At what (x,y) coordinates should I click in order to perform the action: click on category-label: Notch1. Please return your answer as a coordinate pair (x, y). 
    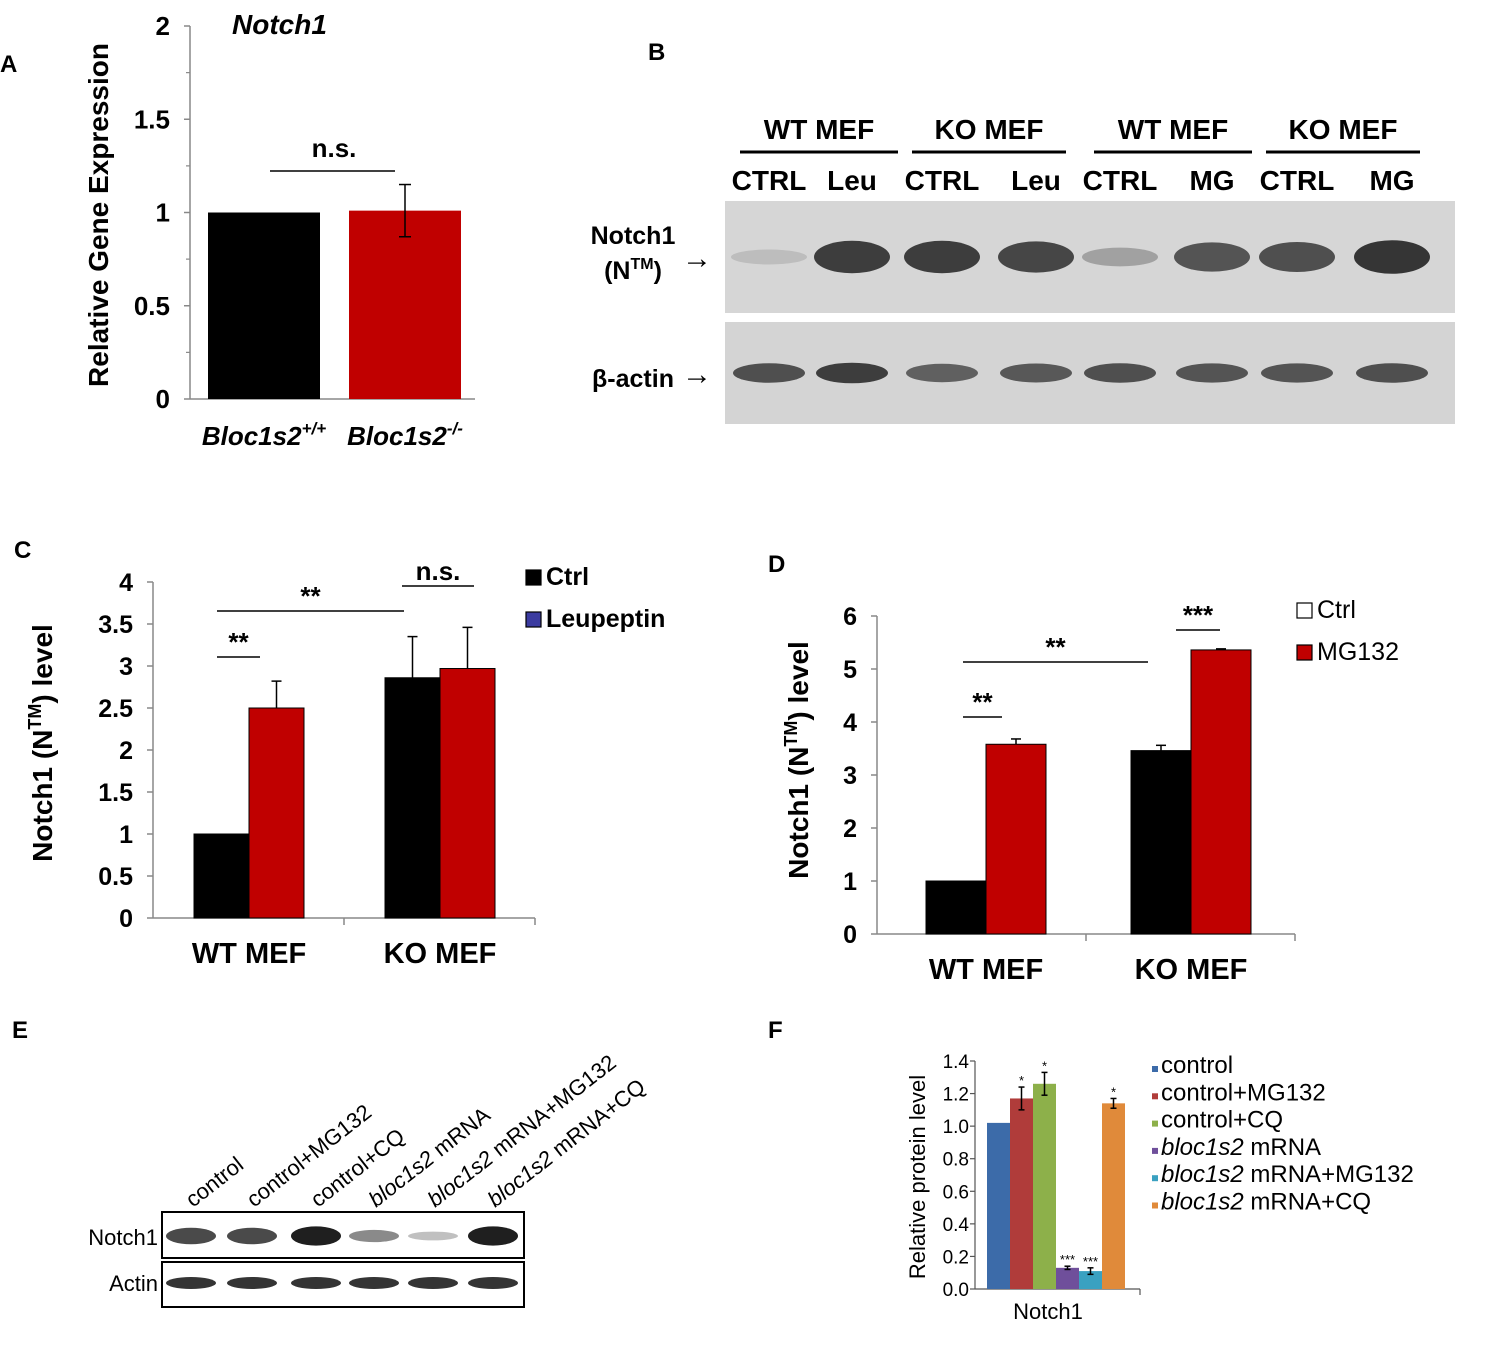
    Looking at the image, I should click on (1048, 1311).